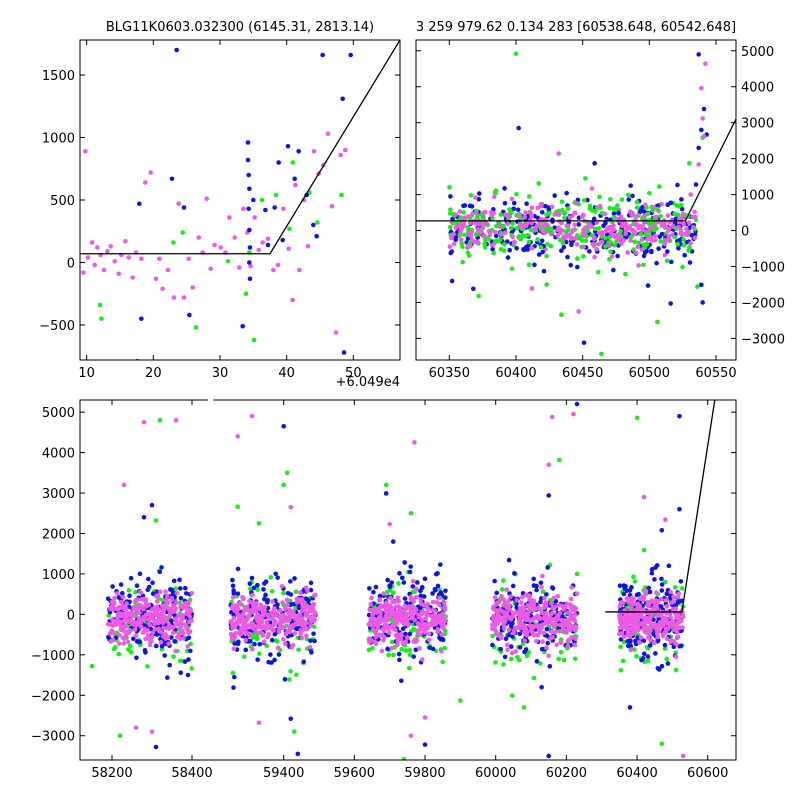 This screenshot has height=800, width=800. What do you see at coordinates (71, 264) in the screenshot?
I see `top-left-ytick-label: 0` at bounding box center [71, 264].